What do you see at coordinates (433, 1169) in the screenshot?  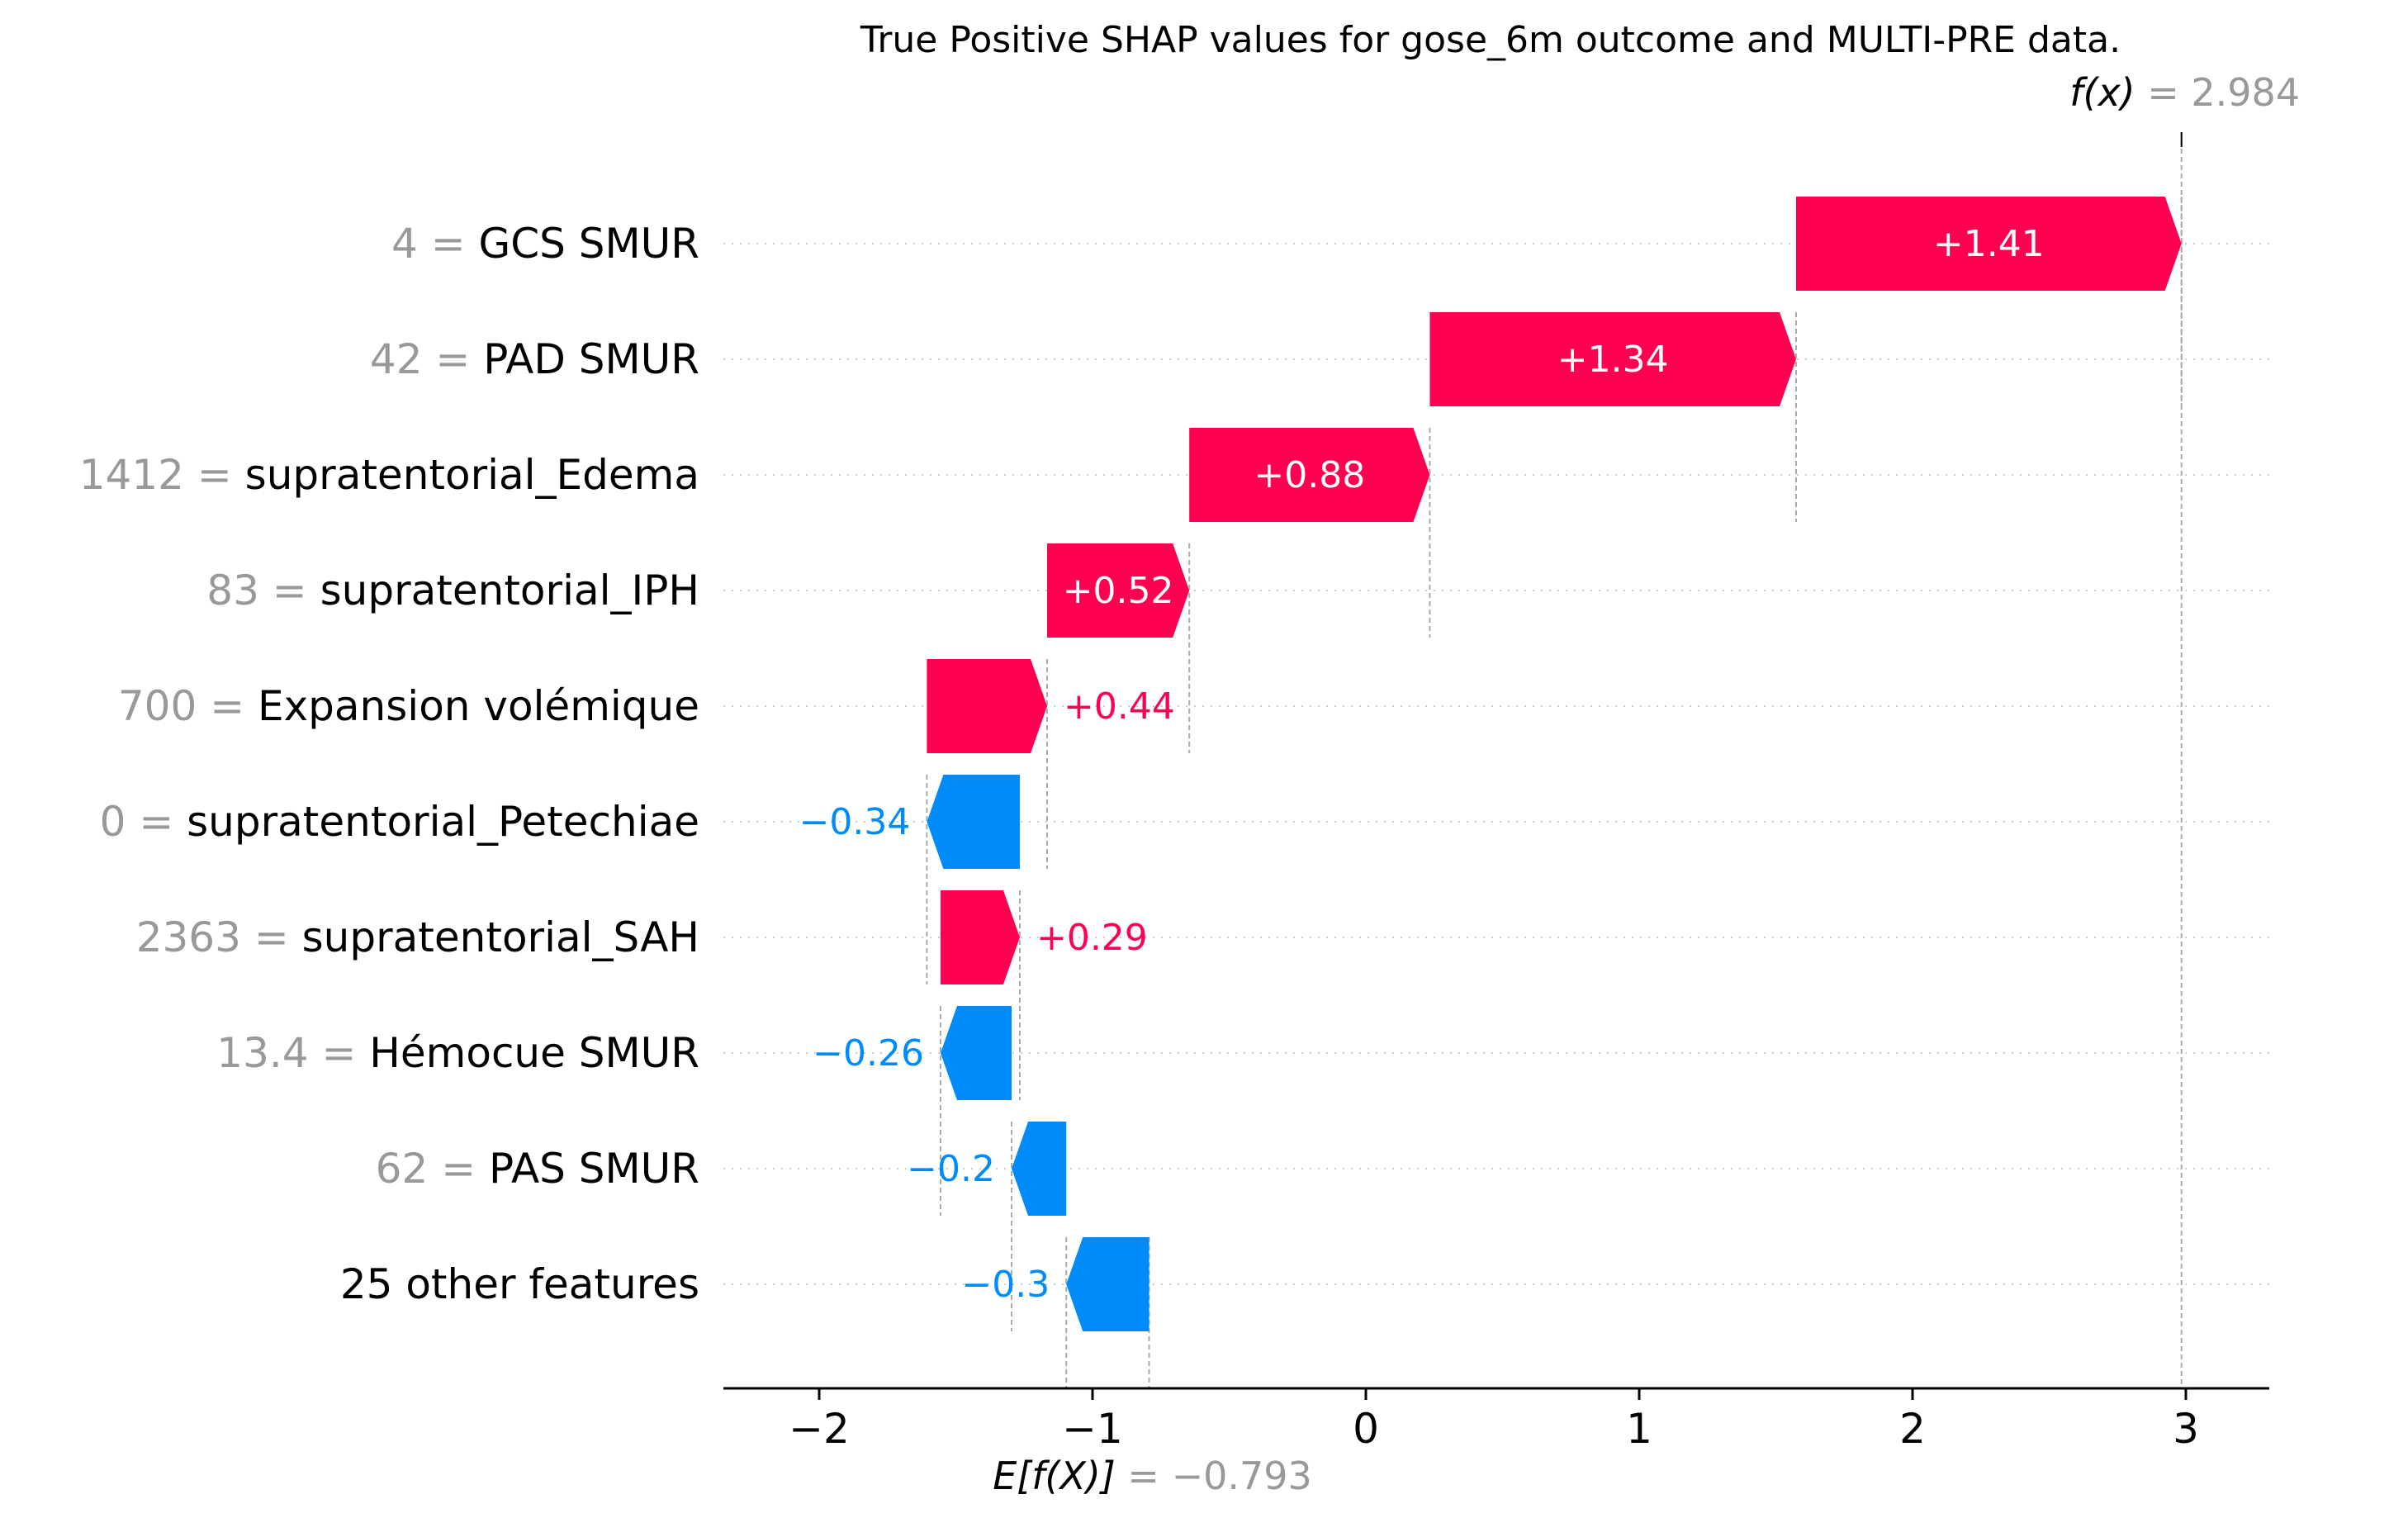 I see `feature-value: 62 =` at bounding box center [433, 1169].